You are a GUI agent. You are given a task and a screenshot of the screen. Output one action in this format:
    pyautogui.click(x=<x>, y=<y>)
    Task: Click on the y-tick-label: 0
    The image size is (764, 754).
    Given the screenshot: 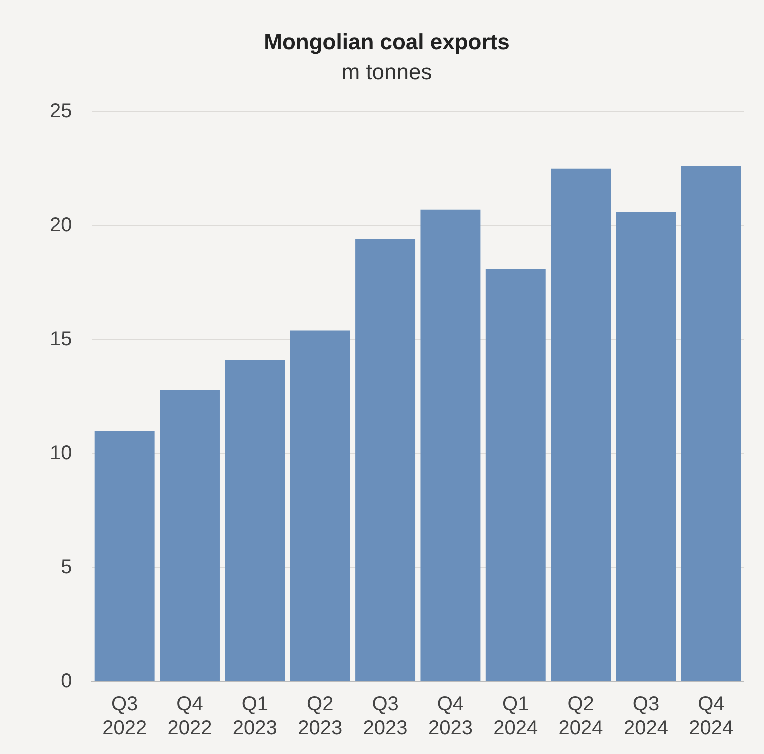 What is the action you would take?
    pyautogui.click(x=66, y=681)
    